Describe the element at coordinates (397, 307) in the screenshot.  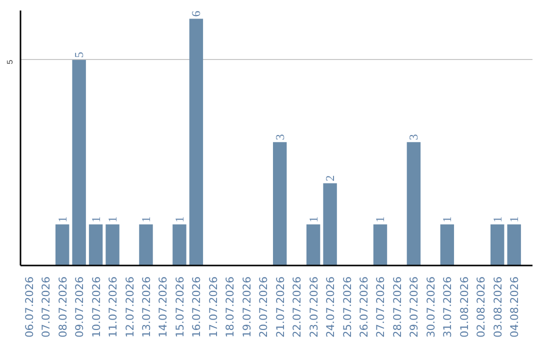
I see `x-tick-label: 28.07.2026` at that location.